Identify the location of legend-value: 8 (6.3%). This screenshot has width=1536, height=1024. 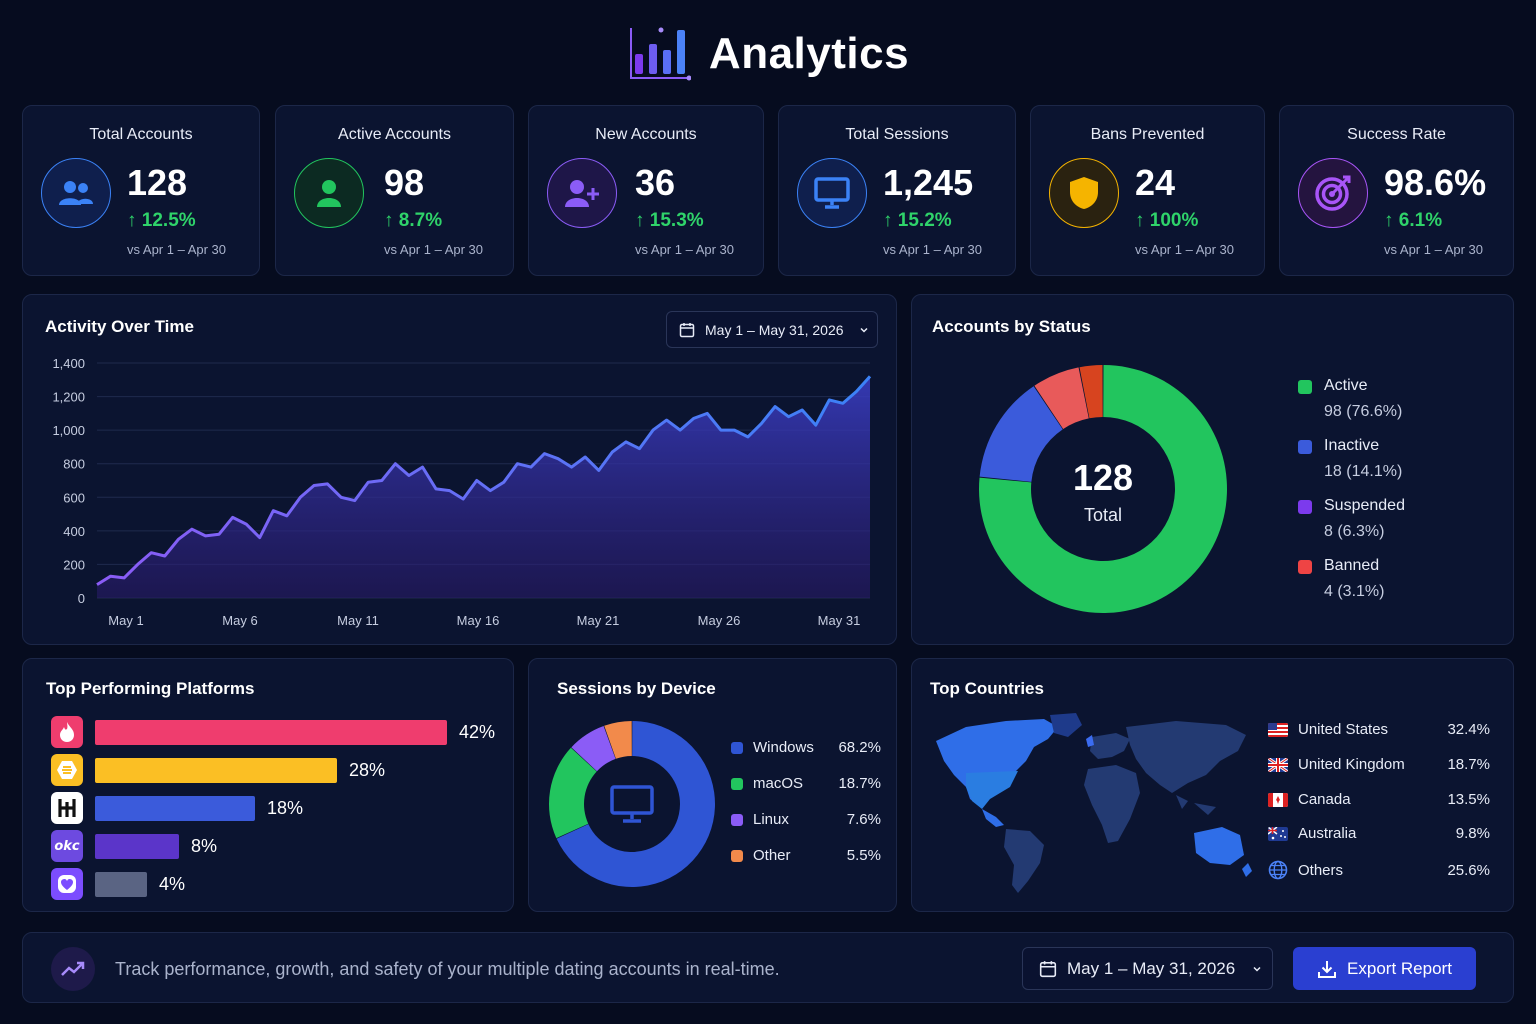
(1354, 531).